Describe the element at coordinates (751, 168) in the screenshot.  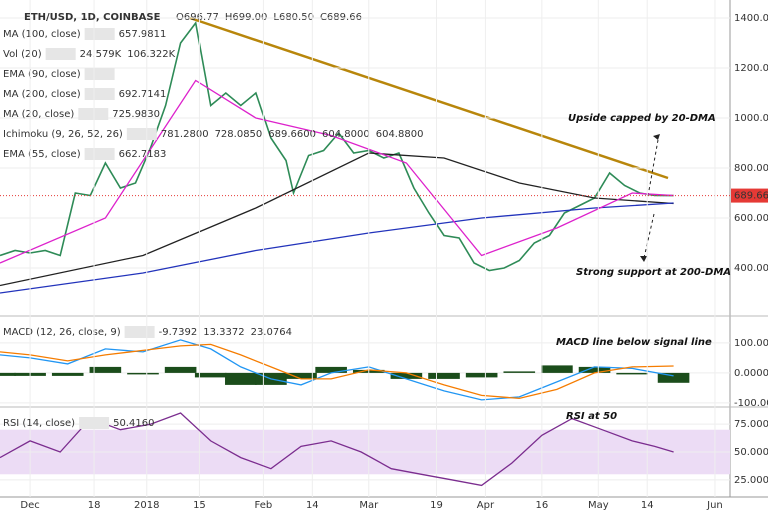
I see `y-tick-label: 800.00` at that location.